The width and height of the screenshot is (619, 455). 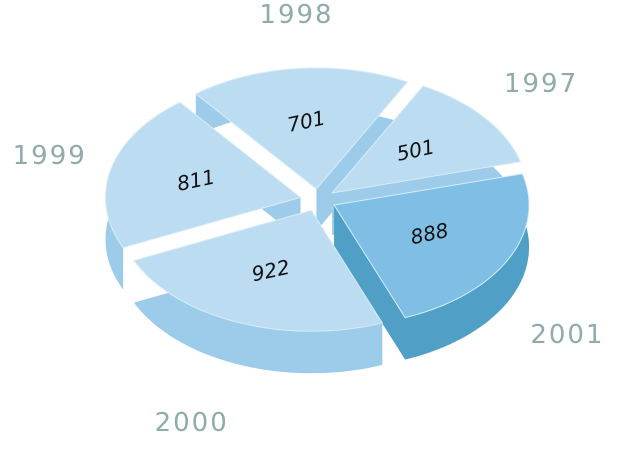 I want to click on category-label: 2000, so click(x=192, y=423).